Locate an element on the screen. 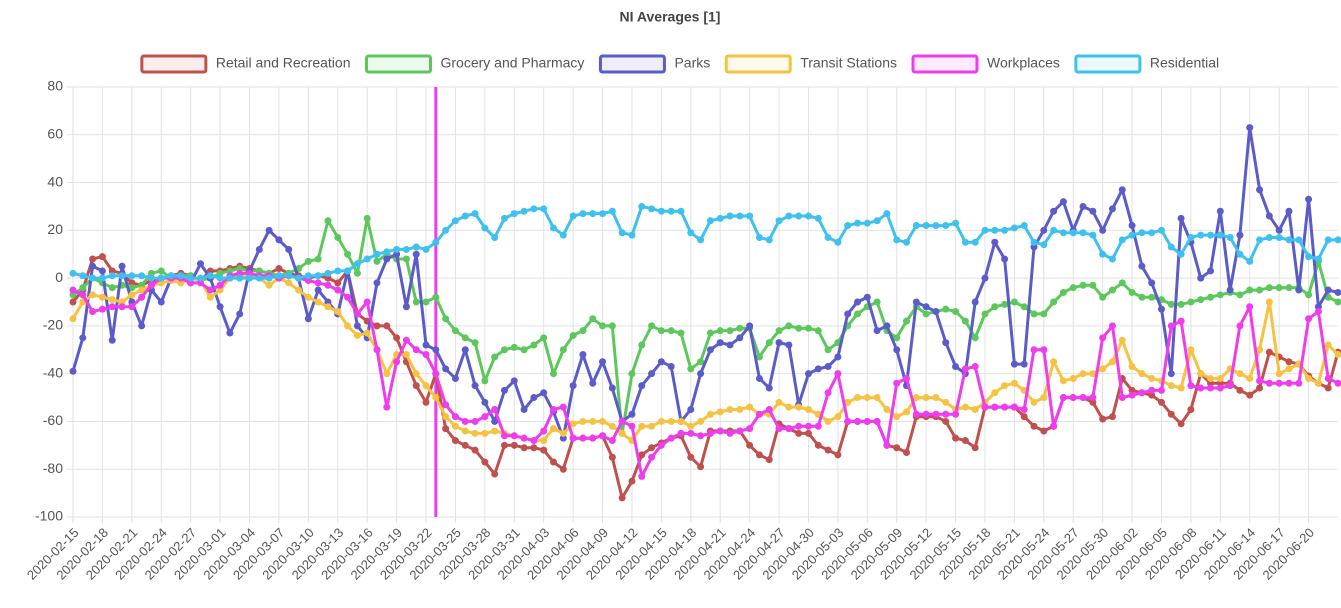 Image resolution: width=1341 pixels, height=608 pixels. chart-title: NI Averages [1] is located at coordinates (670, 17).